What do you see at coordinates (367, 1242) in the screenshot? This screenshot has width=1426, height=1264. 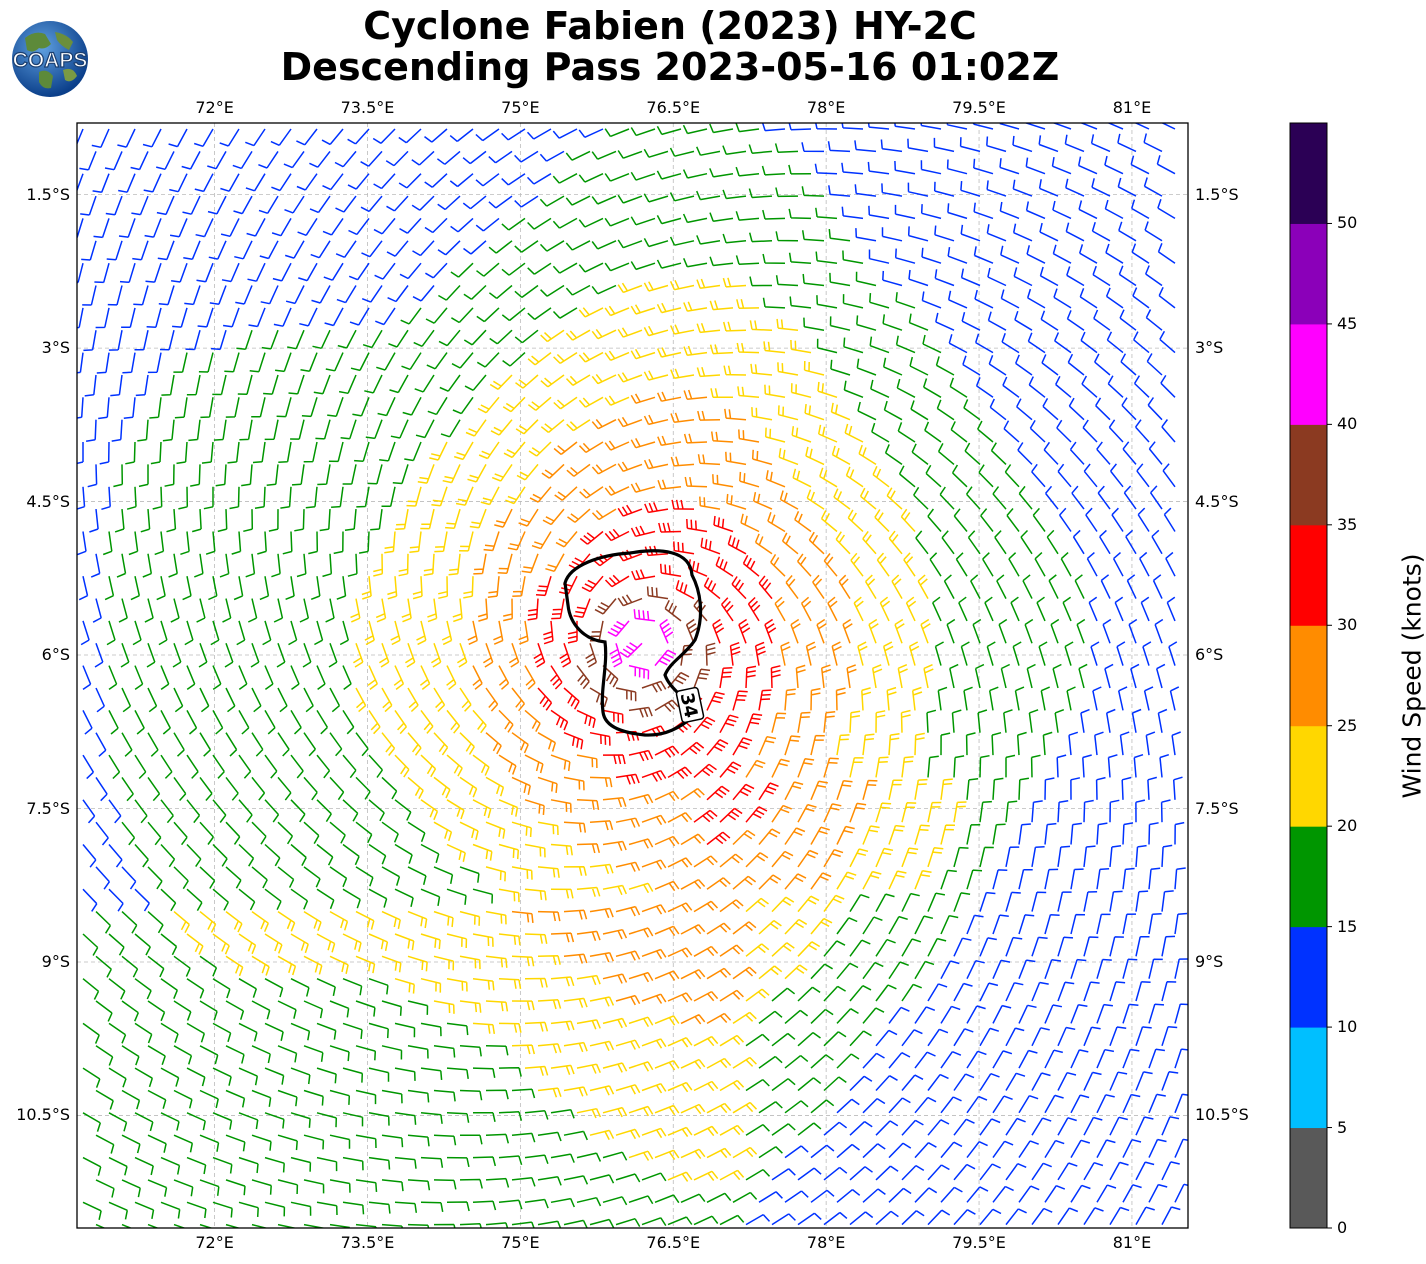 I see `lon-tick-label-bottom: 73.5°E` at bounding box center [367, 1242].